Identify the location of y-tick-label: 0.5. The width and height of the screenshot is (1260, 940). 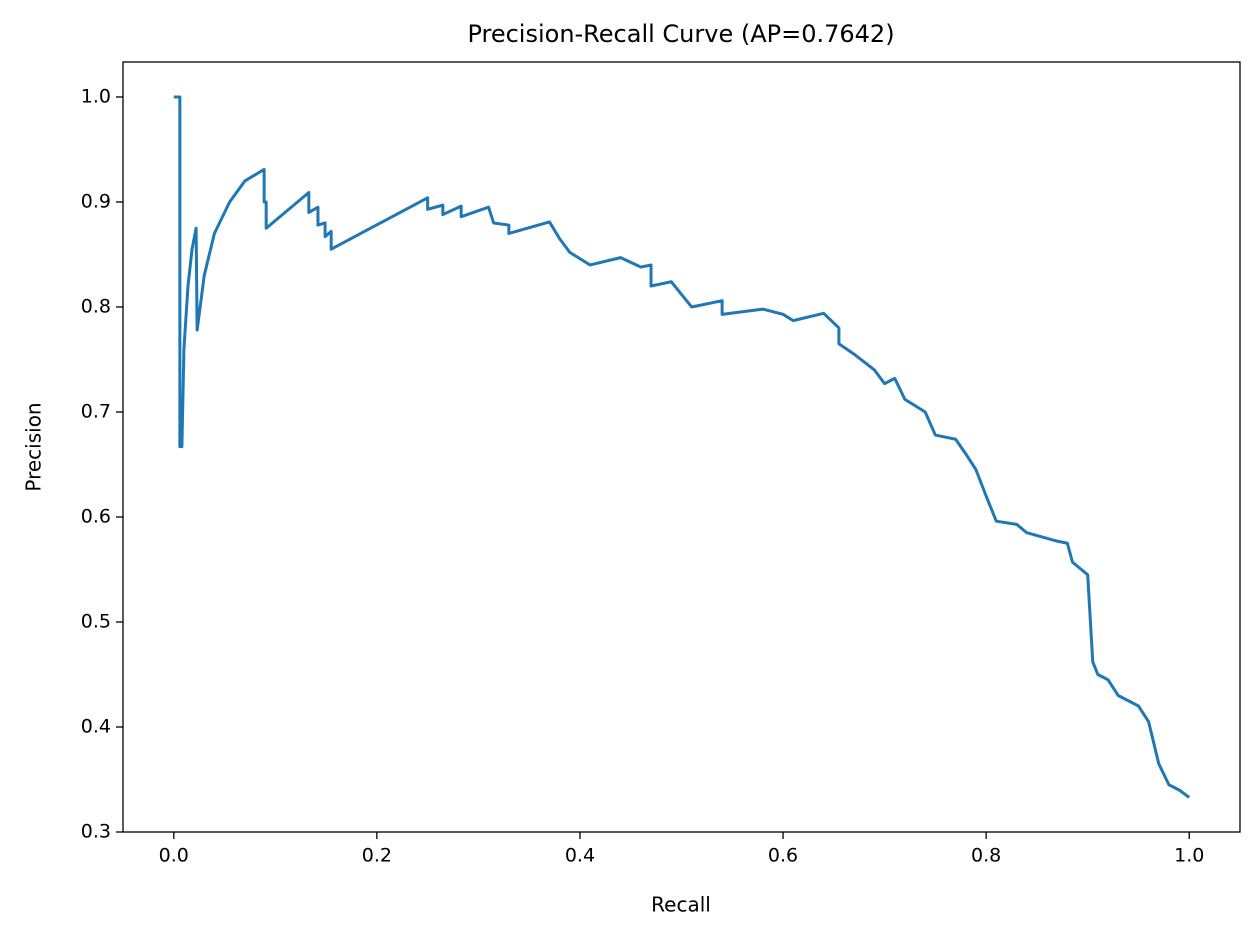
(96, 621).